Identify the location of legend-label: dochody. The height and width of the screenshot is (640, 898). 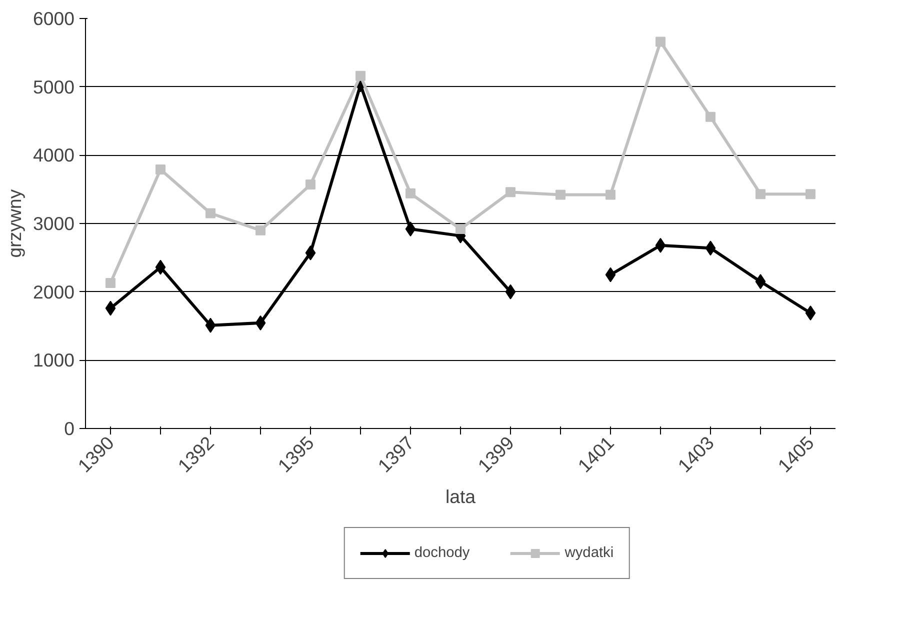
(442, 552).